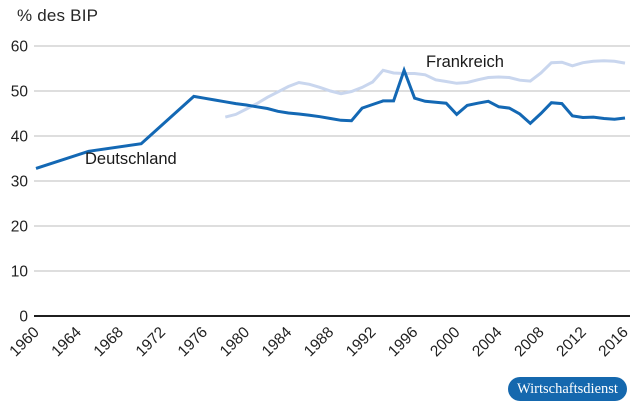  Describe the element at coordinates (612, 342) in the screenshot. I see `x-tick-label-2016: 2016` at that location.